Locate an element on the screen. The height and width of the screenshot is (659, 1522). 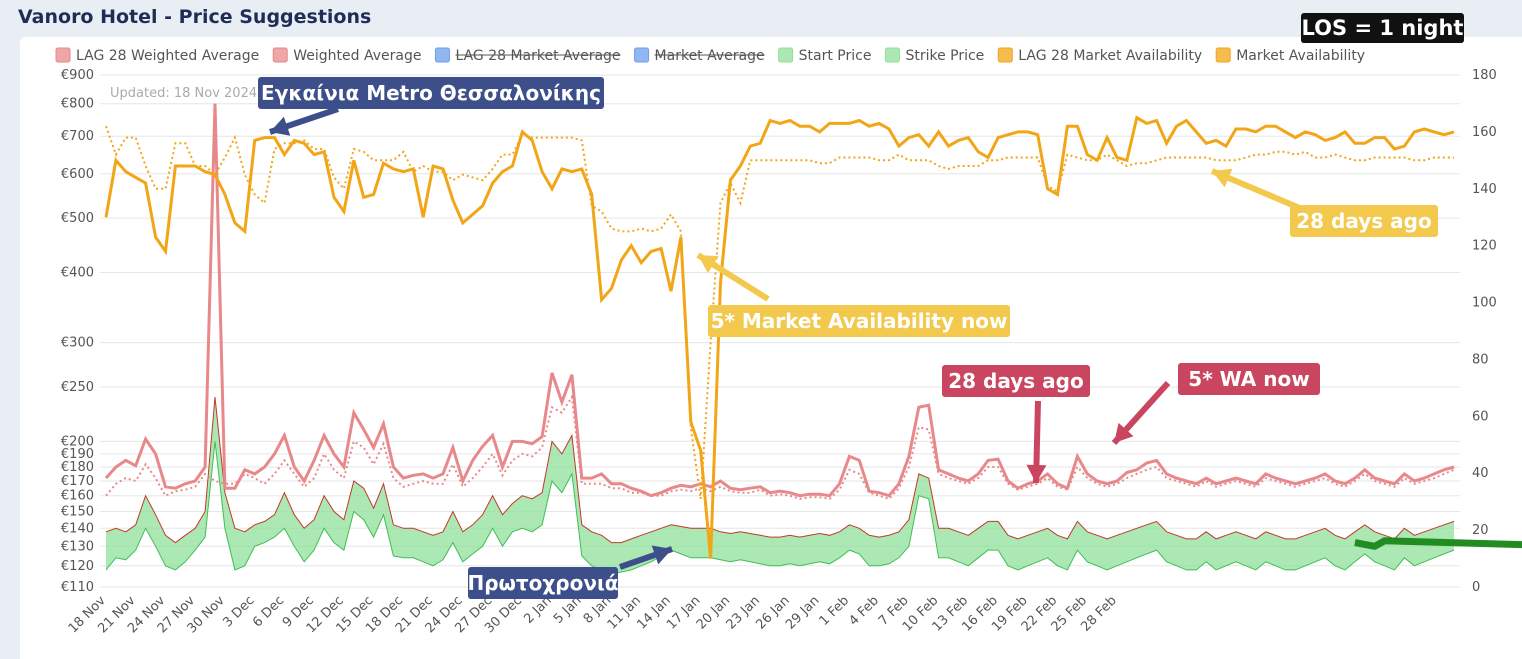
callout-wa-now-label: 5* WA now is located at coordinates (1248, 379).